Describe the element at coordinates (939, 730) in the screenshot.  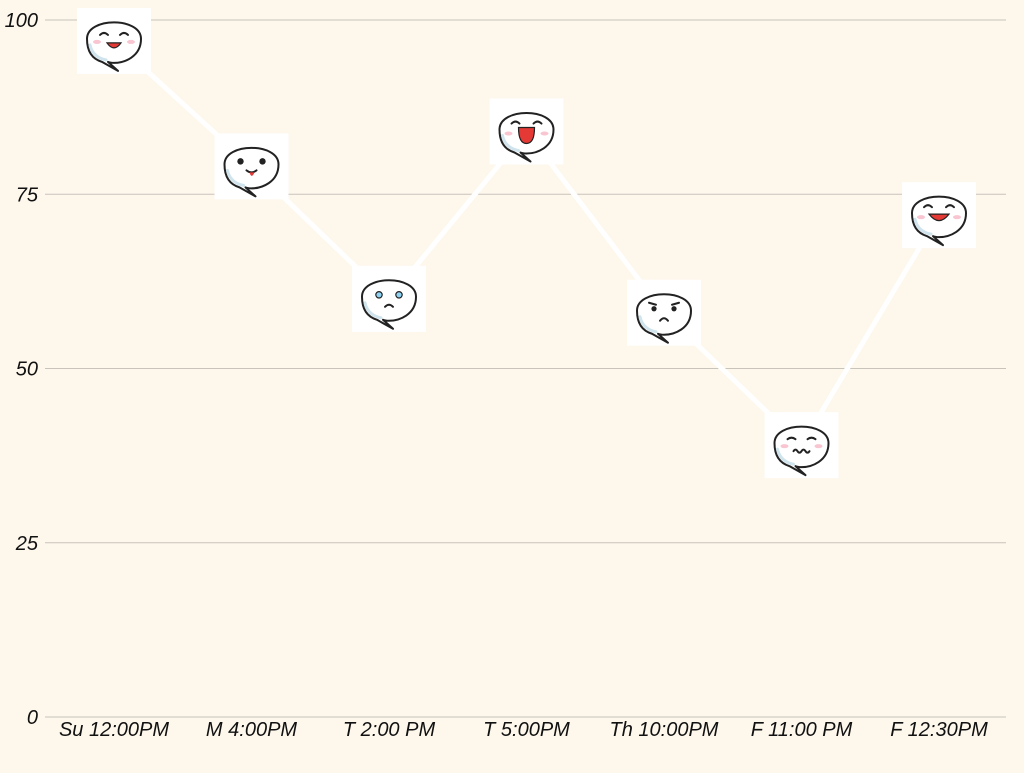
I see `x-tick-label: F 12:30PM` at that location.